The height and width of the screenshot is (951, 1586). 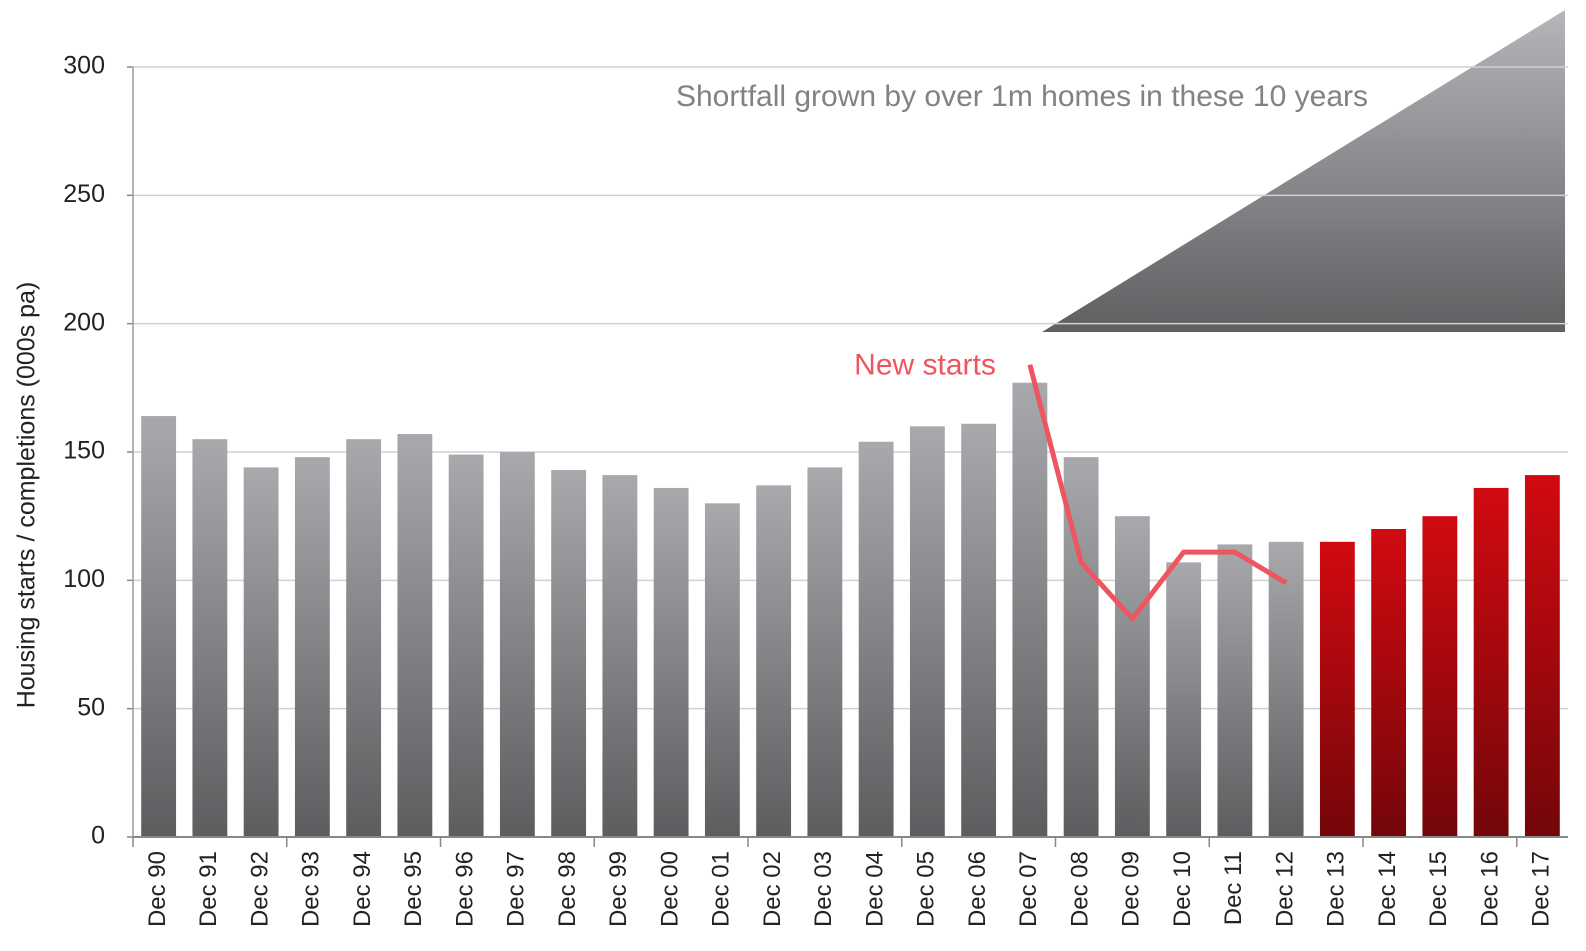 What do you see at coordinates (977, 889) in the screenshot?
I see `x-tick-label: Dec 06` at bounding box center [977, 889].